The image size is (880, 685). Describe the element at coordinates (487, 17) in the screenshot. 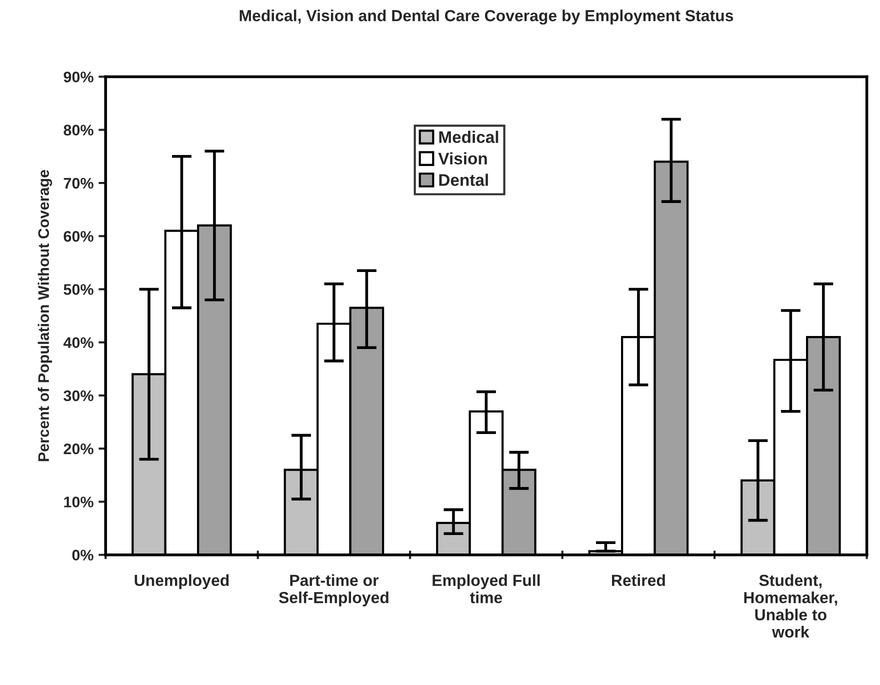

I see `chart-title: Medical, Vision and Dental Care Coverage by Employment Status` at that location.